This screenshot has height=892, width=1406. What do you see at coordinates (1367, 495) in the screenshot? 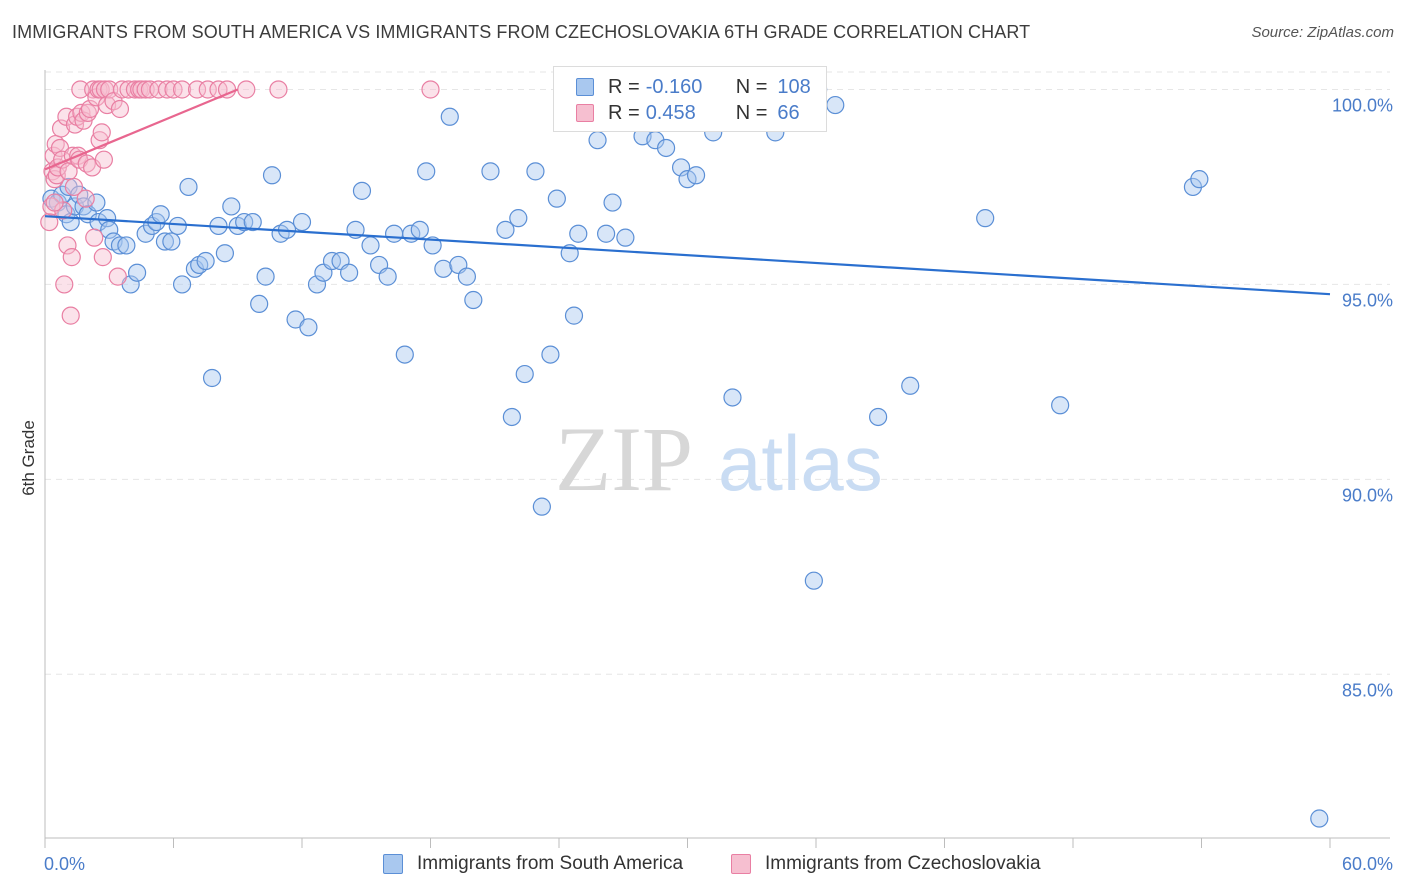
I see `y-tick-label: 90.0%` at bounding box center [1367, 495].